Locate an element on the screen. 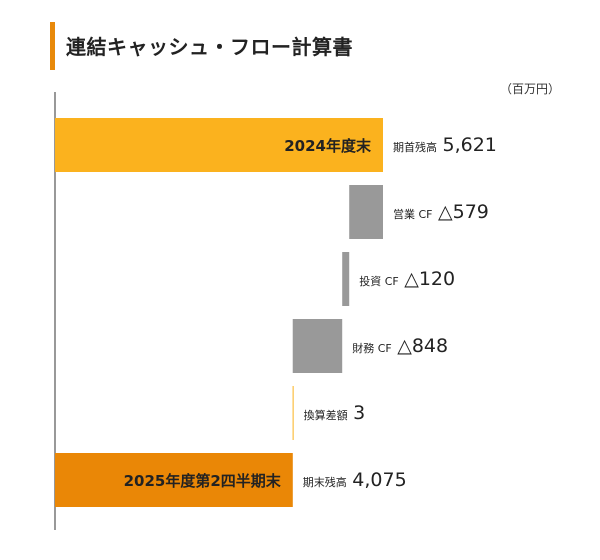 The image size is (600, 560). data-label-1: 営業 CF △579 is located at coordinates (441, 212).